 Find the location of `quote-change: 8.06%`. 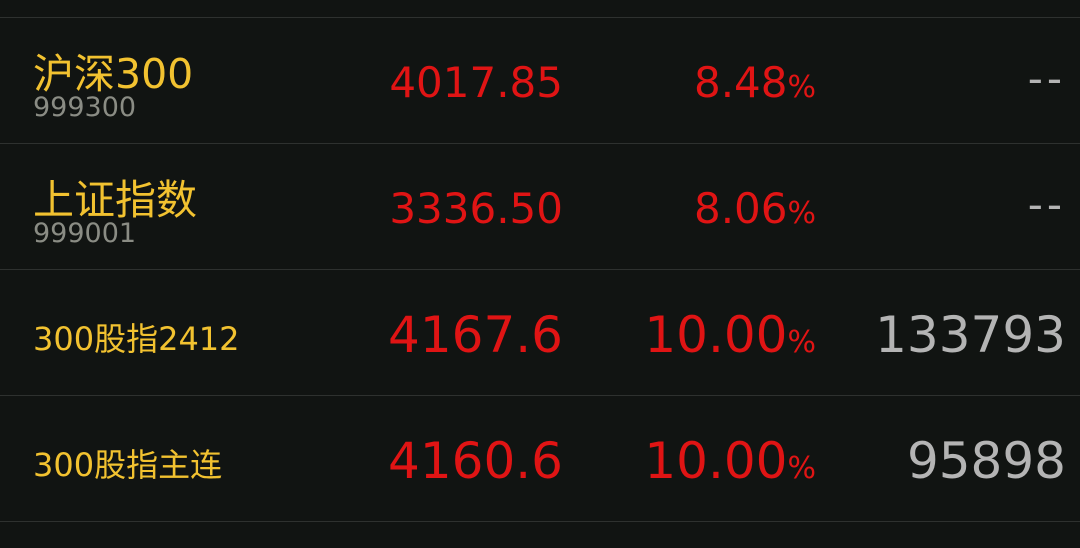

quote-change: 8.06% is located at coordinates (755, 208).